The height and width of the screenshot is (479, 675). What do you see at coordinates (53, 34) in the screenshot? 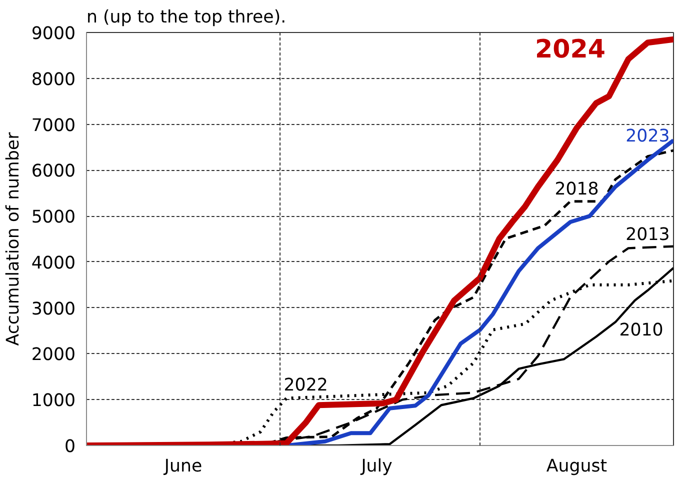
I see `y-tick-label: 9000` at bounding box center [53, 34].